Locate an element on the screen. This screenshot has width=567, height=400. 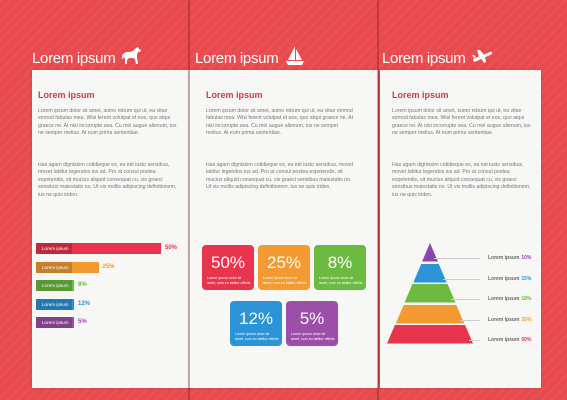
pyramid-label: Lorem ipsum 18% is located at coordinates (509, 299).